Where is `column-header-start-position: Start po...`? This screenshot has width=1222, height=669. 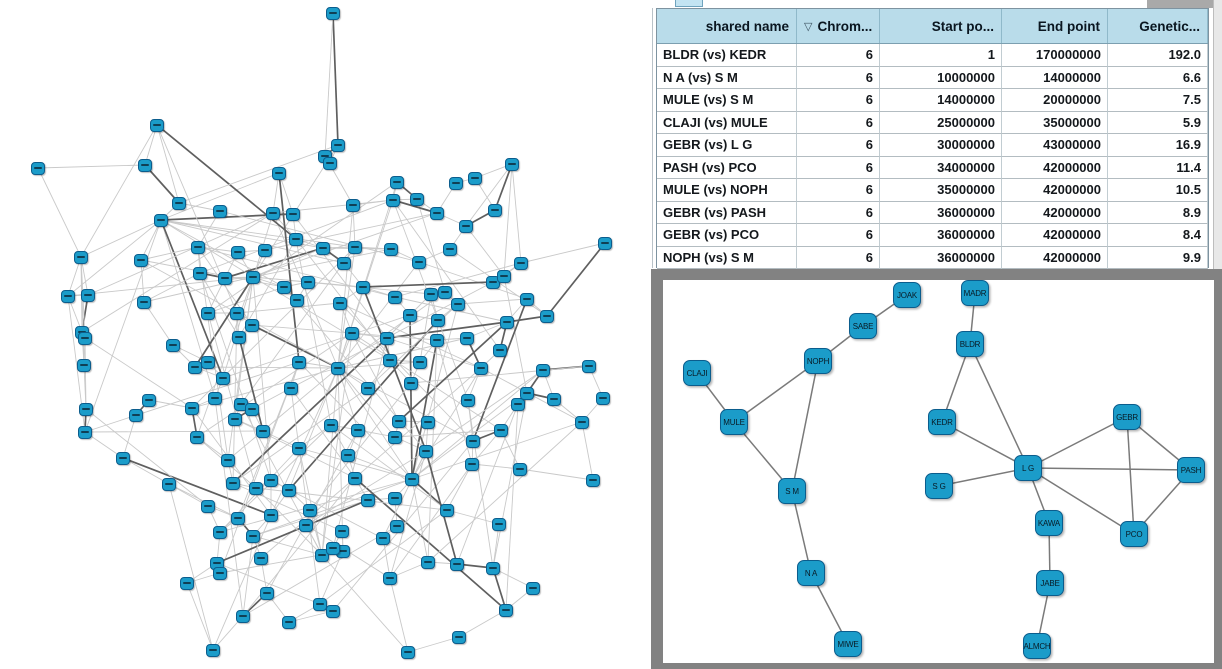 column-header-start-position: Start po... is located at coordinates (941, 26).